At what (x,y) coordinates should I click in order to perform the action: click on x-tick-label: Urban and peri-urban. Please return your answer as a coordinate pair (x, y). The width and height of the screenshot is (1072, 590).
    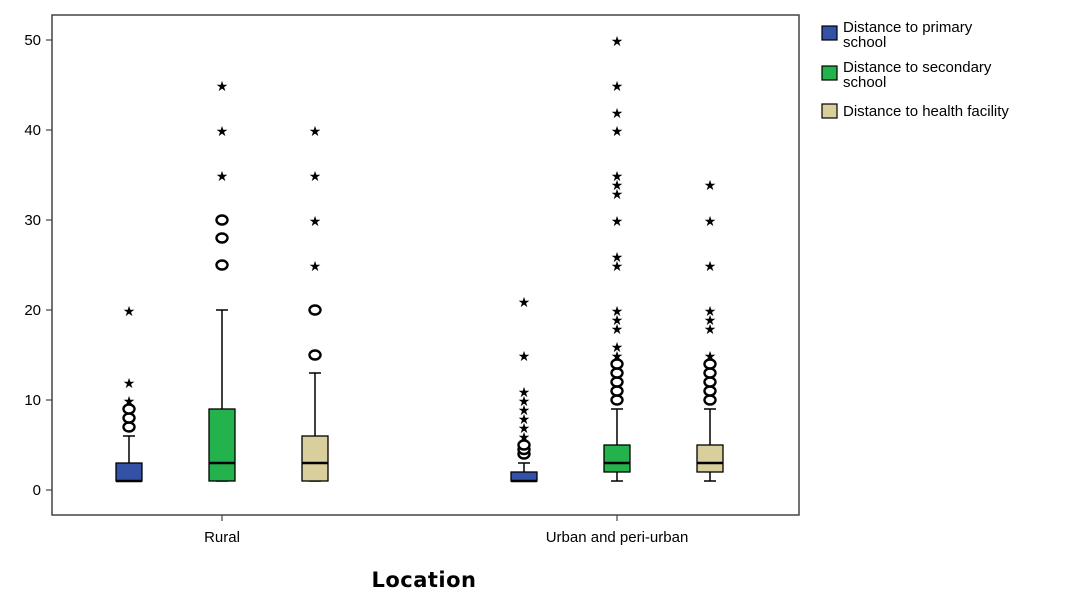
    Looking at the image, I should click on (617, 537).